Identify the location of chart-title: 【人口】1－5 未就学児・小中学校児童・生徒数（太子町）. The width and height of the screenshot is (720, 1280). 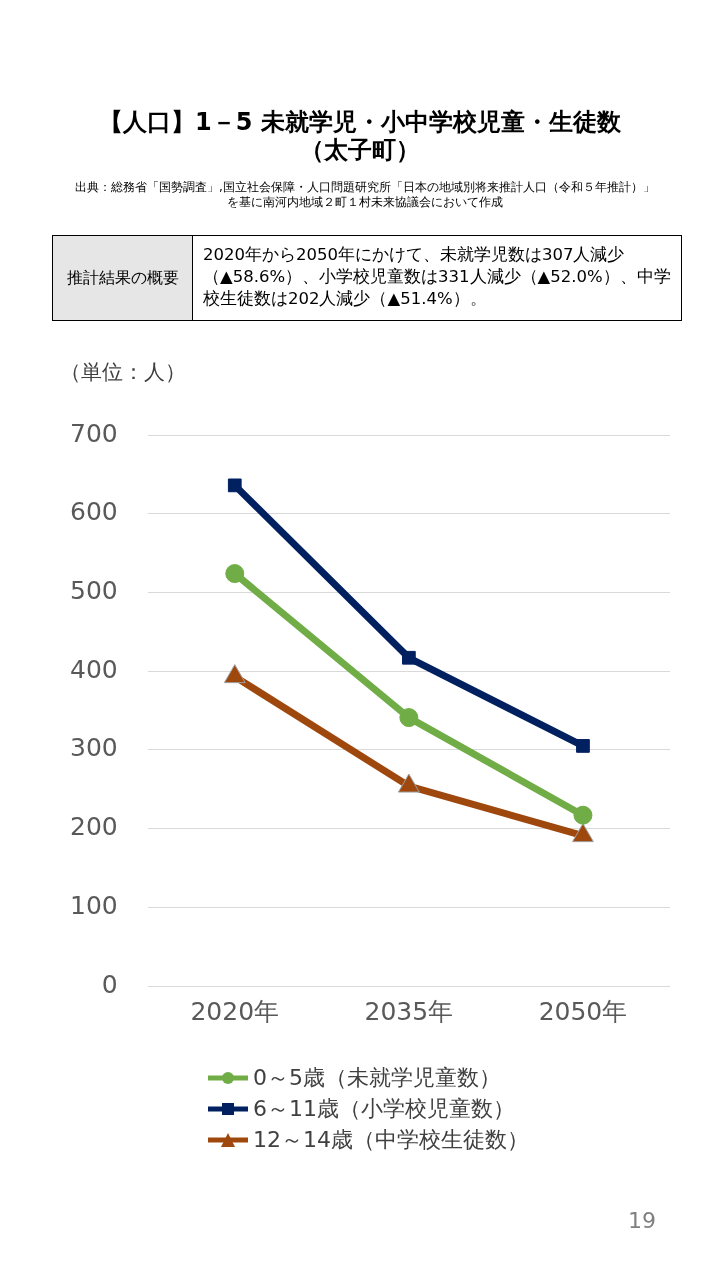
(360, 136).